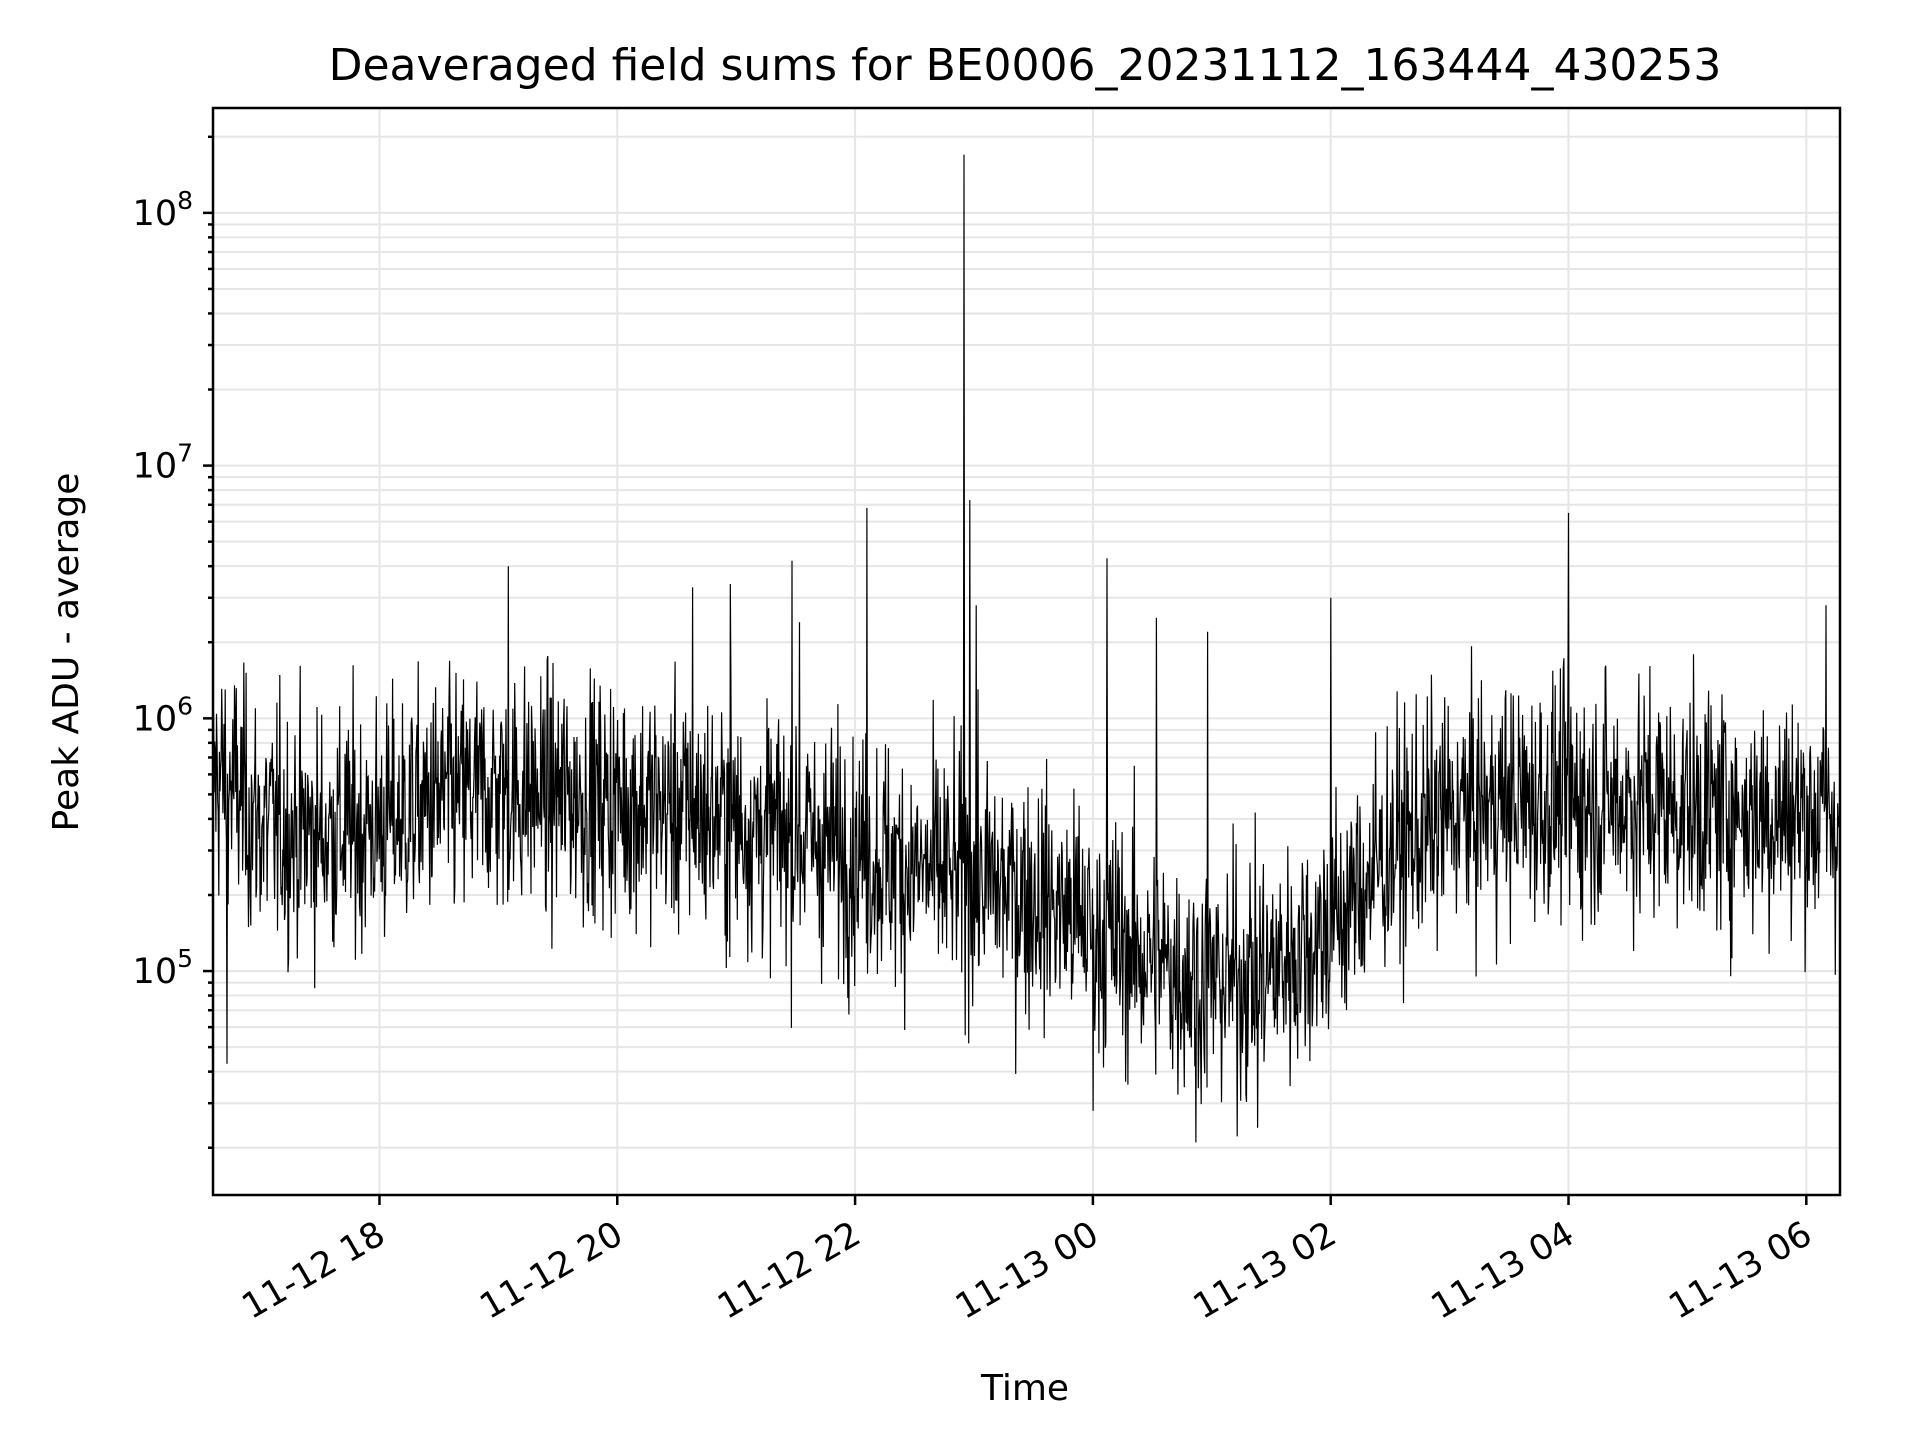 The image size is (1920, 1440). Describe the element at coordinates (1741, 1270) in the screenshot. I see `x-tick-label: 11-13 06` at that location.